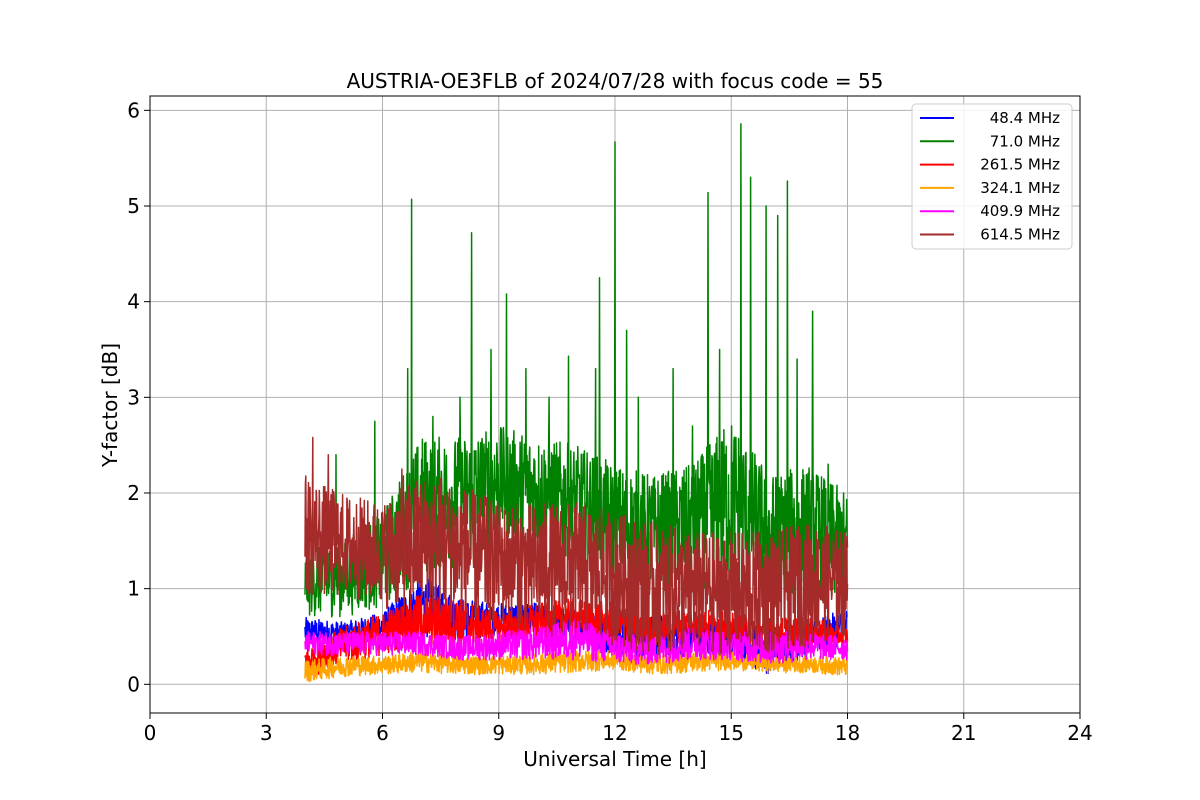  What do you see at coordinates (150, 733) in the screenshot?
I see `x-tick-label: 0` at bounding box center [150, 733].